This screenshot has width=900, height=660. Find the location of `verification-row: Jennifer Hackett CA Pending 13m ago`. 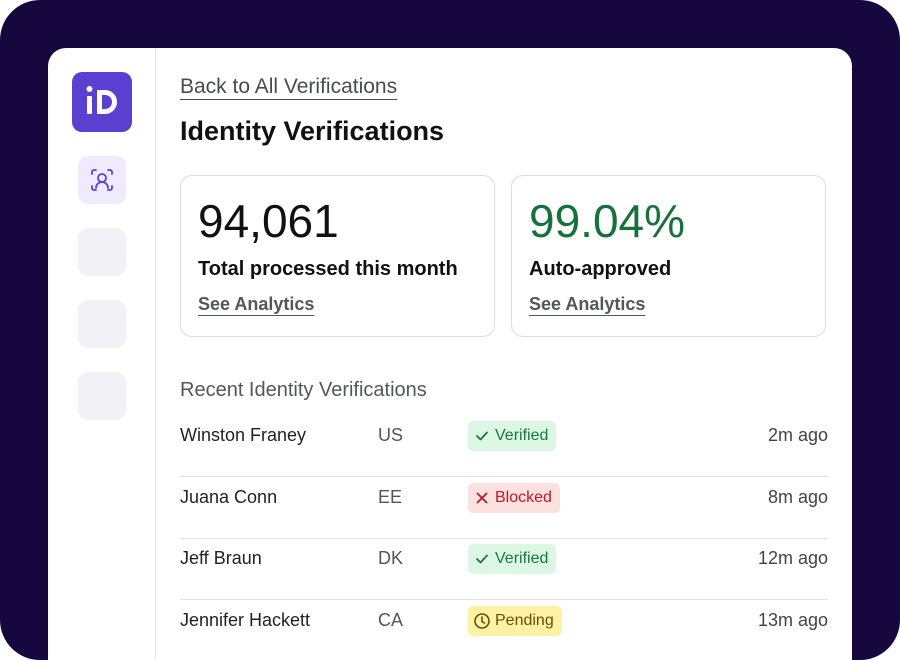

verification-row: Jennifer Hackett CA Pending 13m ago is located at coordinates (504, 630).